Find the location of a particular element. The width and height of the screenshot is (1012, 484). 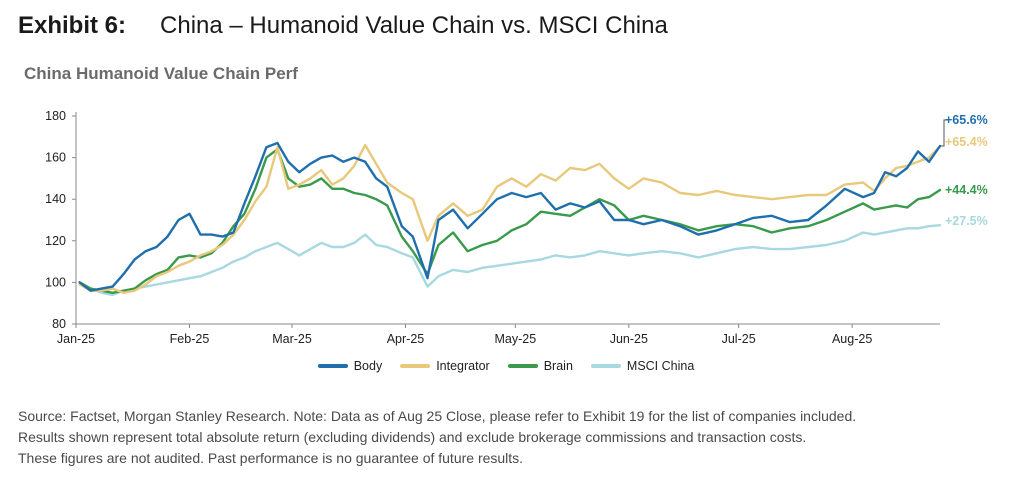

x-tick-label: May-25 is located at coordinates (515, 339).